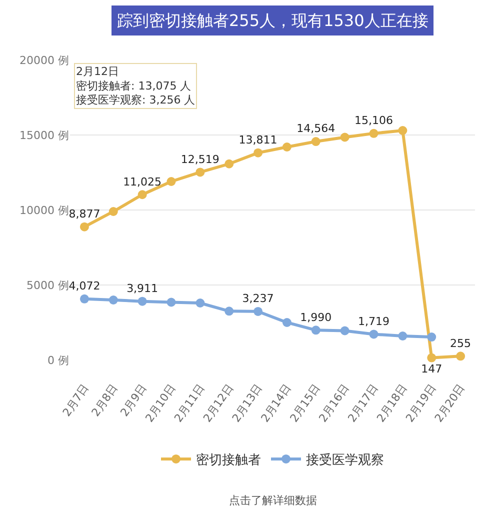 The image size is (500, 510). Describe the element at coordinates (47, 285) in the screenshot. I see `y-tick-label: 5000 例` at that location.